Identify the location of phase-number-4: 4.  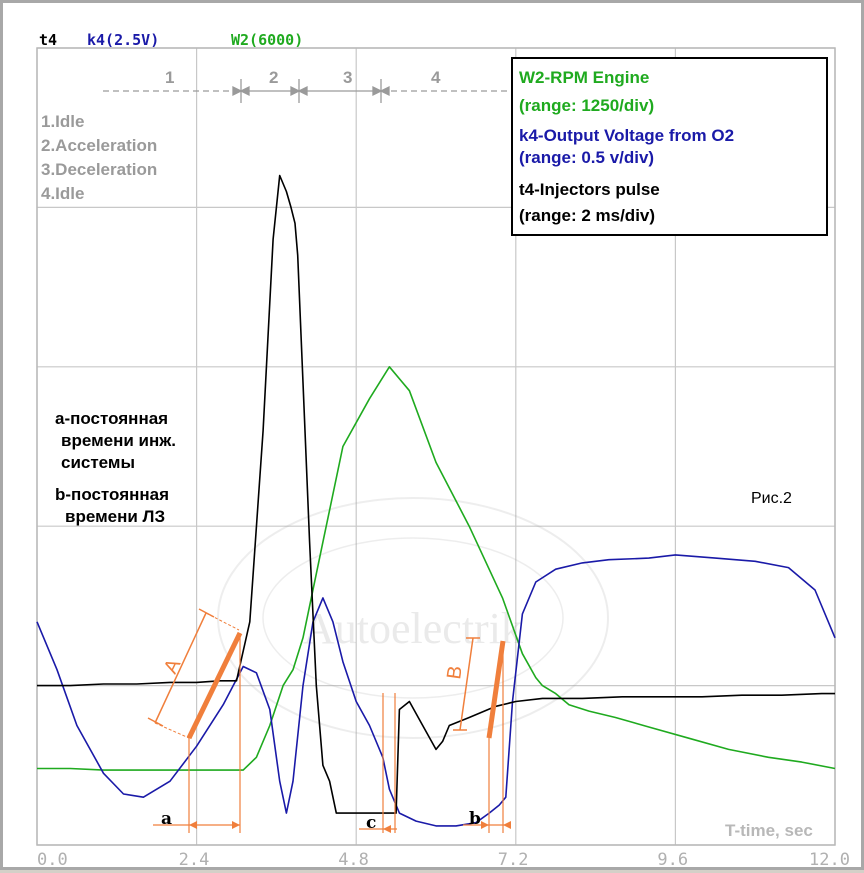
(436, 77).